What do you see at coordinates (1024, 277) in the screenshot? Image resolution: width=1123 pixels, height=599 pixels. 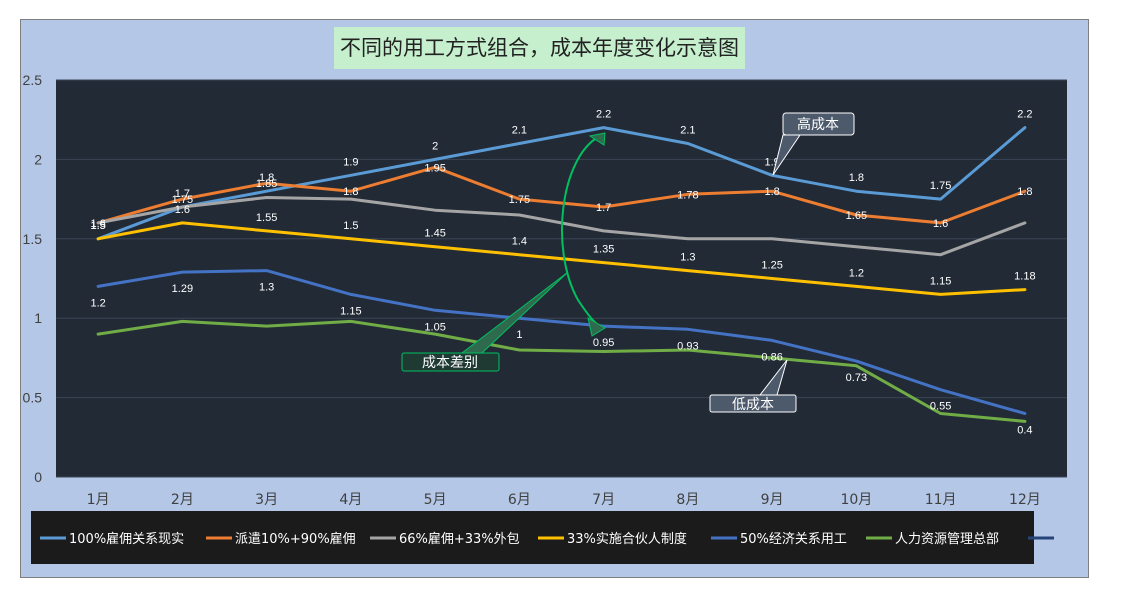 I see `data-label: 1.18` at bounding box center [1024, 277].